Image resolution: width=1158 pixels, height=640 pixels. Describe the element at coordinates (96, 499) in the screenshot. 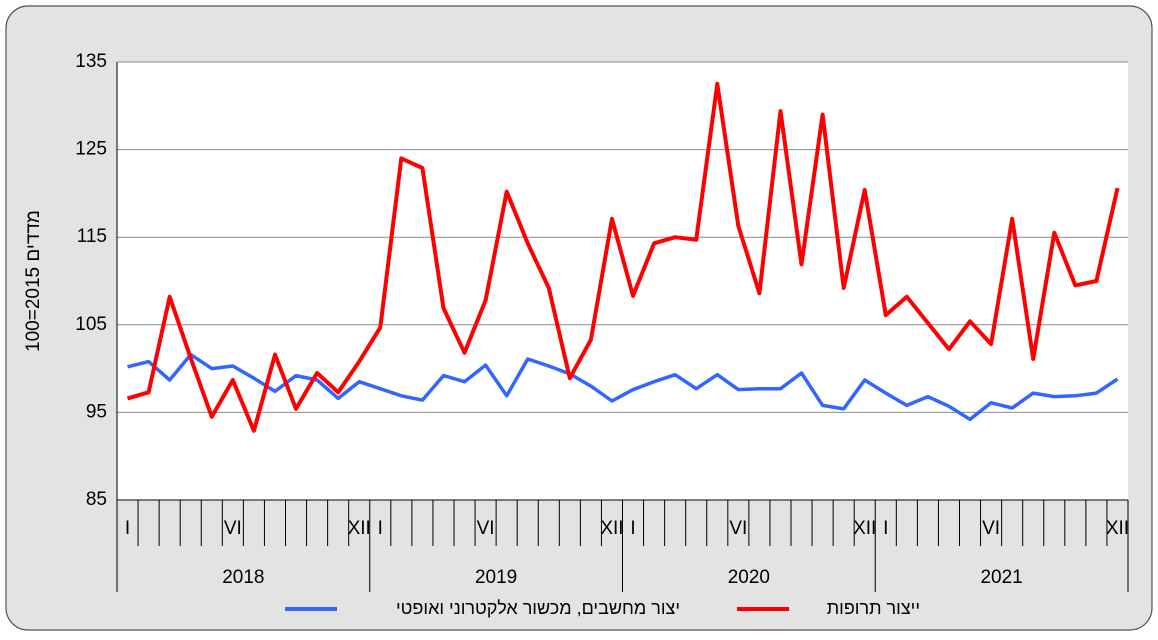

I see `y-tick-label: 85` at that location.